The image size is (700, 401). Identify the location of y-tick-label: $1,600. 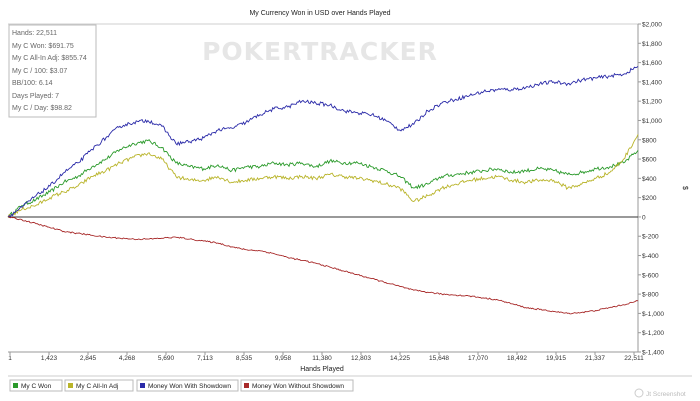
(652, 63).